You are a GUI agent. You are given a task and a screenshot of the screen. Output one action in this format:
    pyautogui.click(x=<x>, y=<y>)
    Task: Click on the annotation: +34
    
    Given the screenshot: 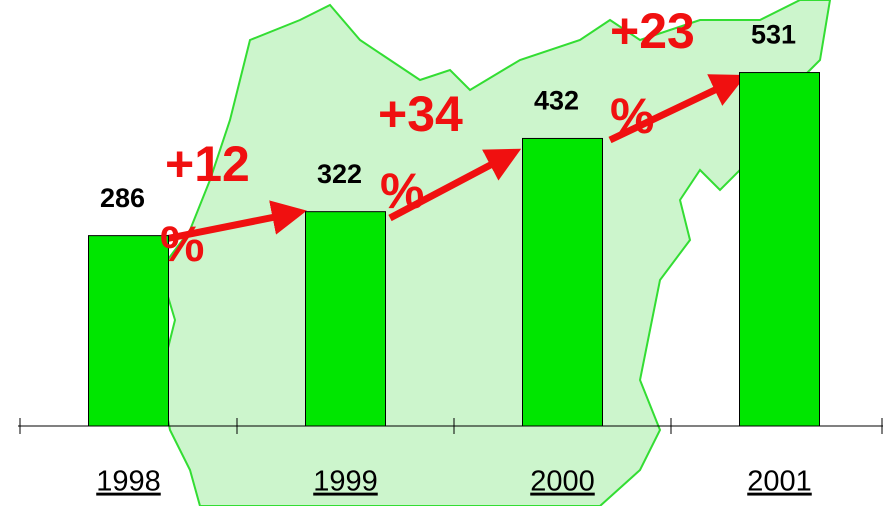 What is the action you would take?
    pyautogui.click(x=420, y=114)
    